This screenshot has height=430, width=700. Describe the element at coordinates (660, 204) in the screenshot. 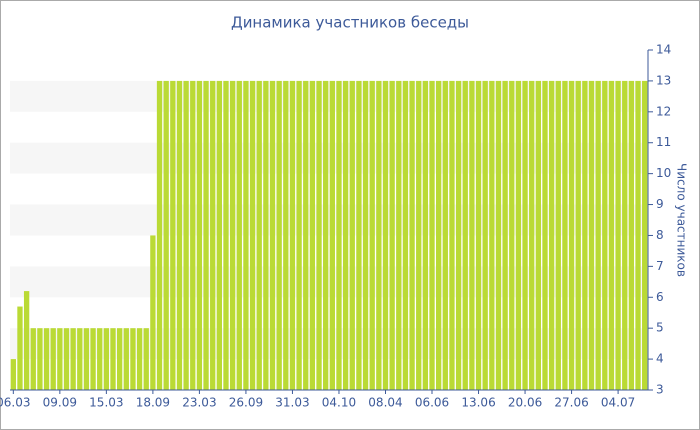

I see `y-tick-label: 9` at that location.